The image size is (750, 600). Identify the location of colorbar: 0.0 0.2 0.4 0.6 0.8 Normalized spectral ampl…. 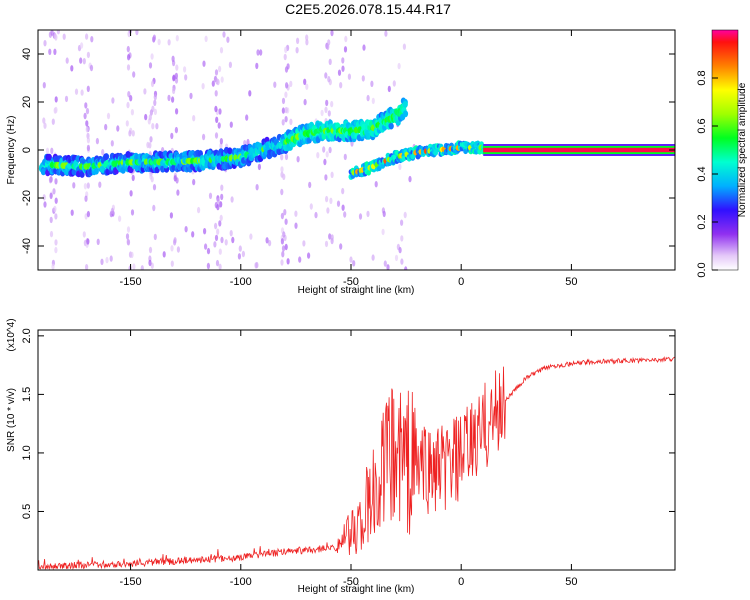
(722, 153).